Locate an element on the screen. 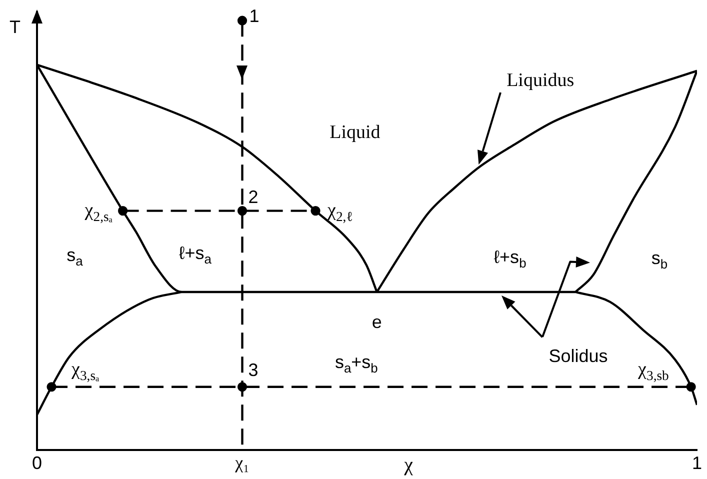  annotation: s$_{b}$ is located at coordinates (659, 260).